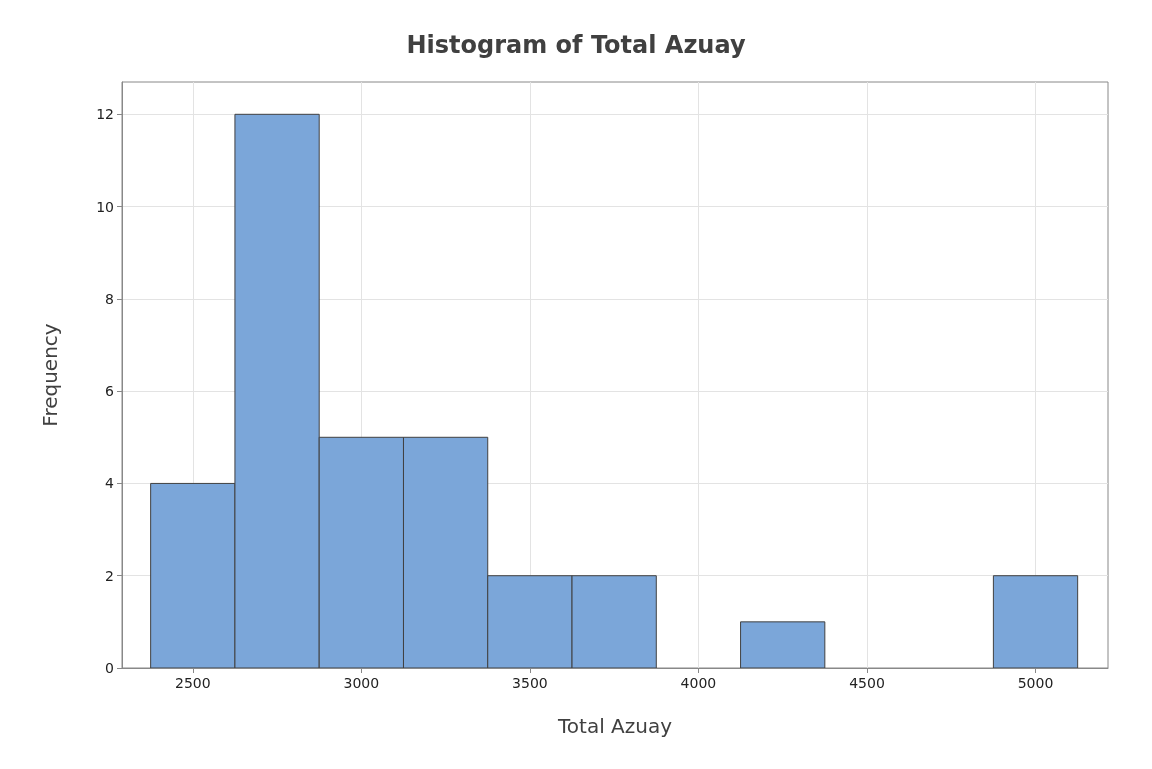  I want to click on y-tick-label: 2, so click(109, 575).